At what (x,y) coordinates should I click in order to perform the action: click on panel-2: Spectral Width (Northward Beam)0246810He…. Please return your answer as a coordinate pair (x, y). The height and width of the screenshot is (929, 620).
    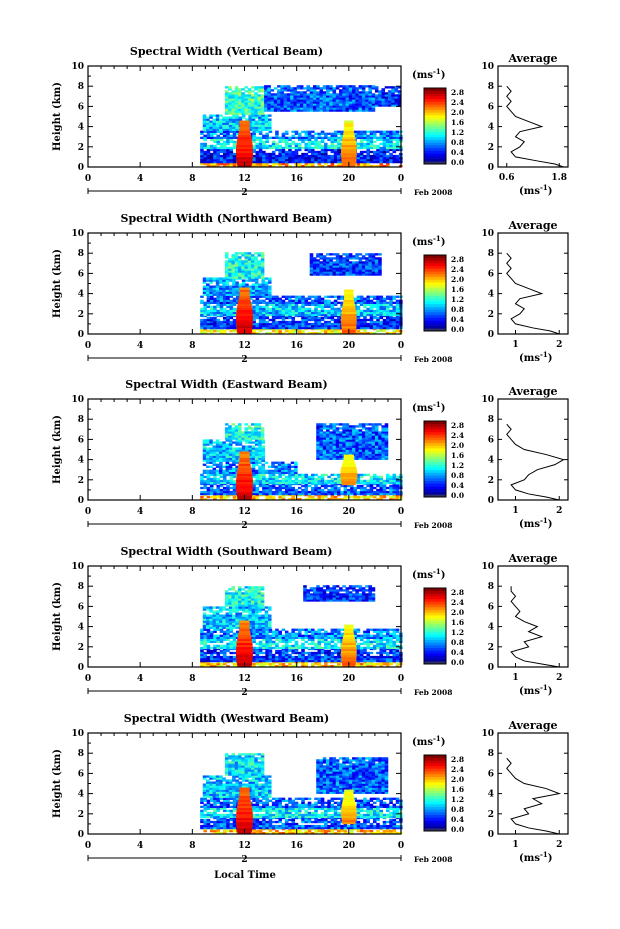
    Looking at the image, I should click on (310, 288).